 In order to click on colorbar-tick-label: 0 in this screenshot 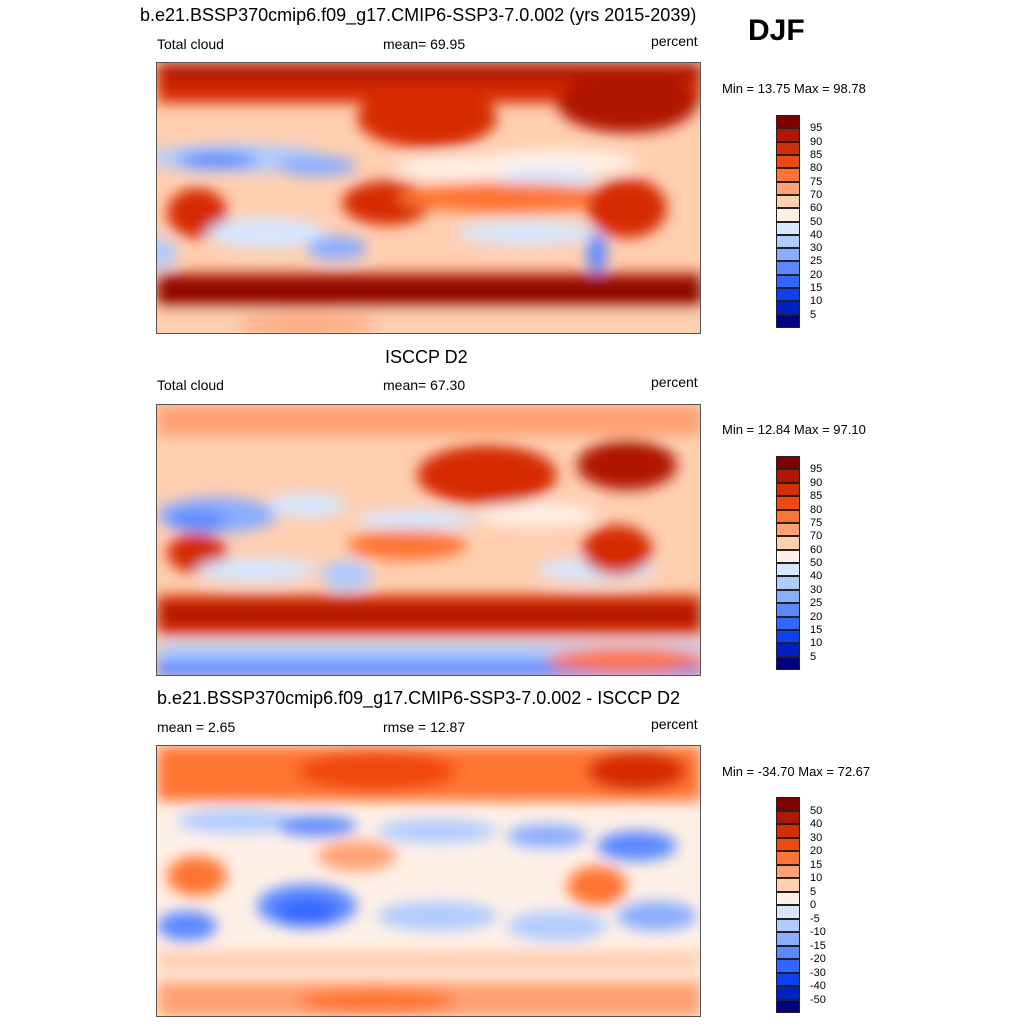, I will do `click(813, 905)`.